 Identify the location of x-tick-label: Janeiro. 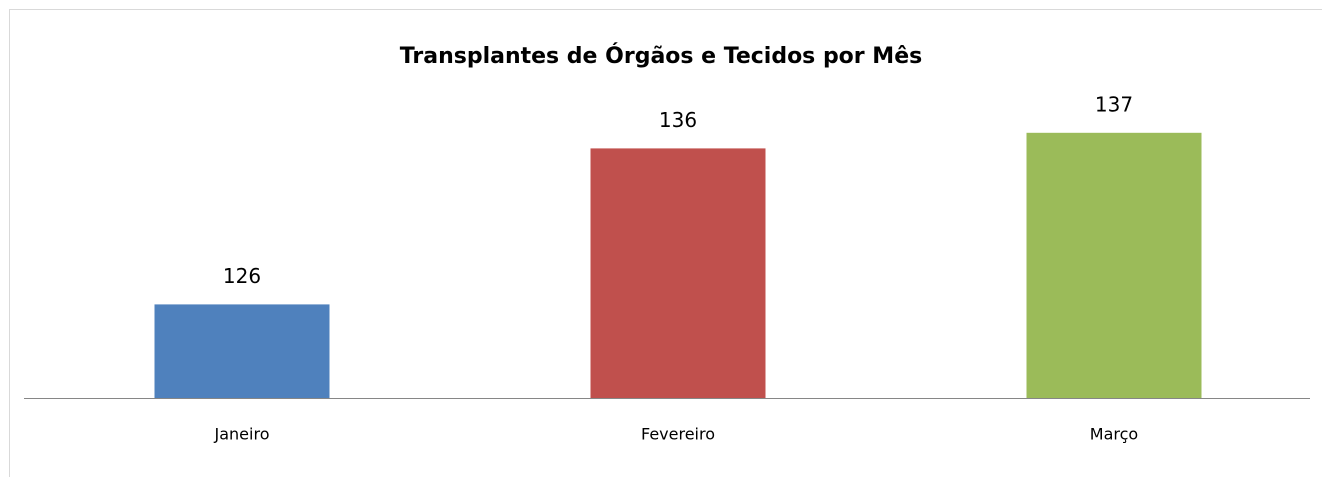
(242, 434).